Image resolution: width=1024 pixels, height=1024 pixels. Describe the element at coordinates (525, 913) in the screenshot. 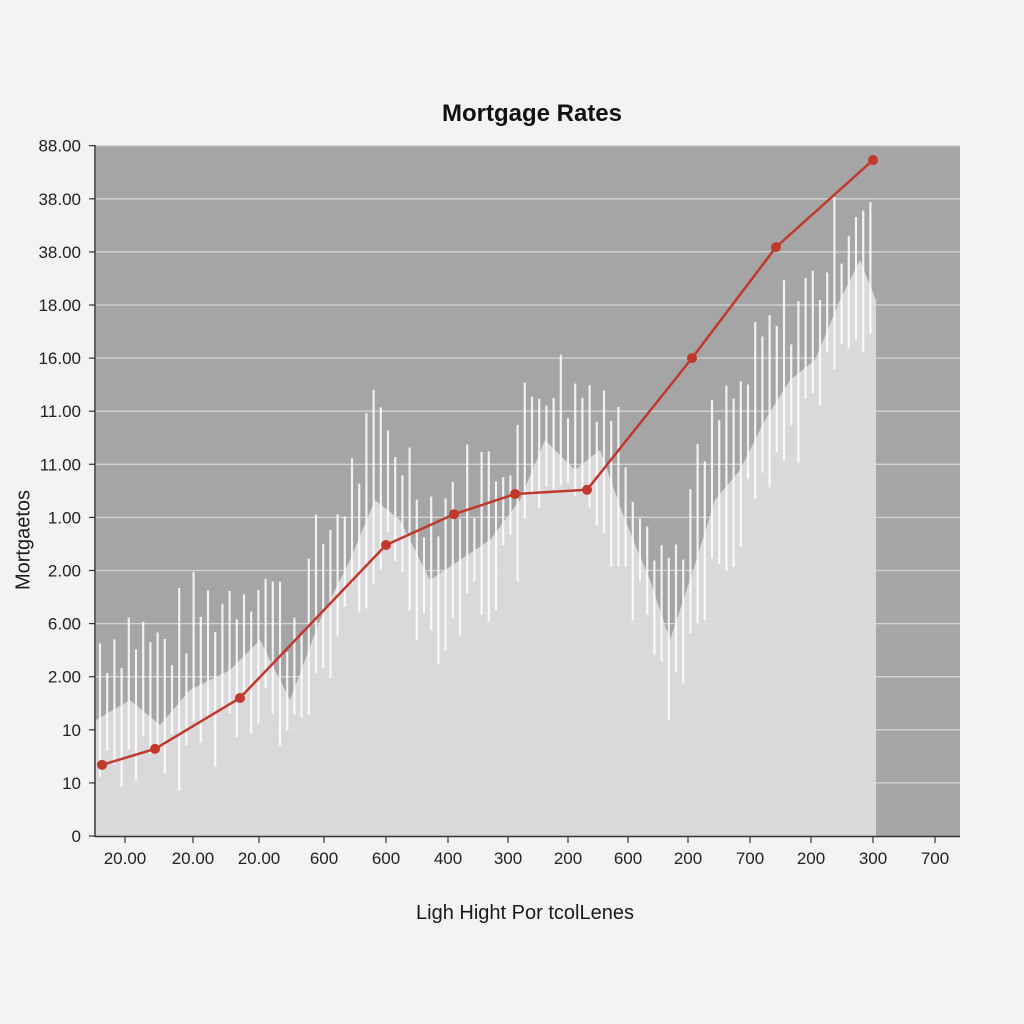

I see `x-axis-label: Ligh Hight Por tcolLenes` at that location.